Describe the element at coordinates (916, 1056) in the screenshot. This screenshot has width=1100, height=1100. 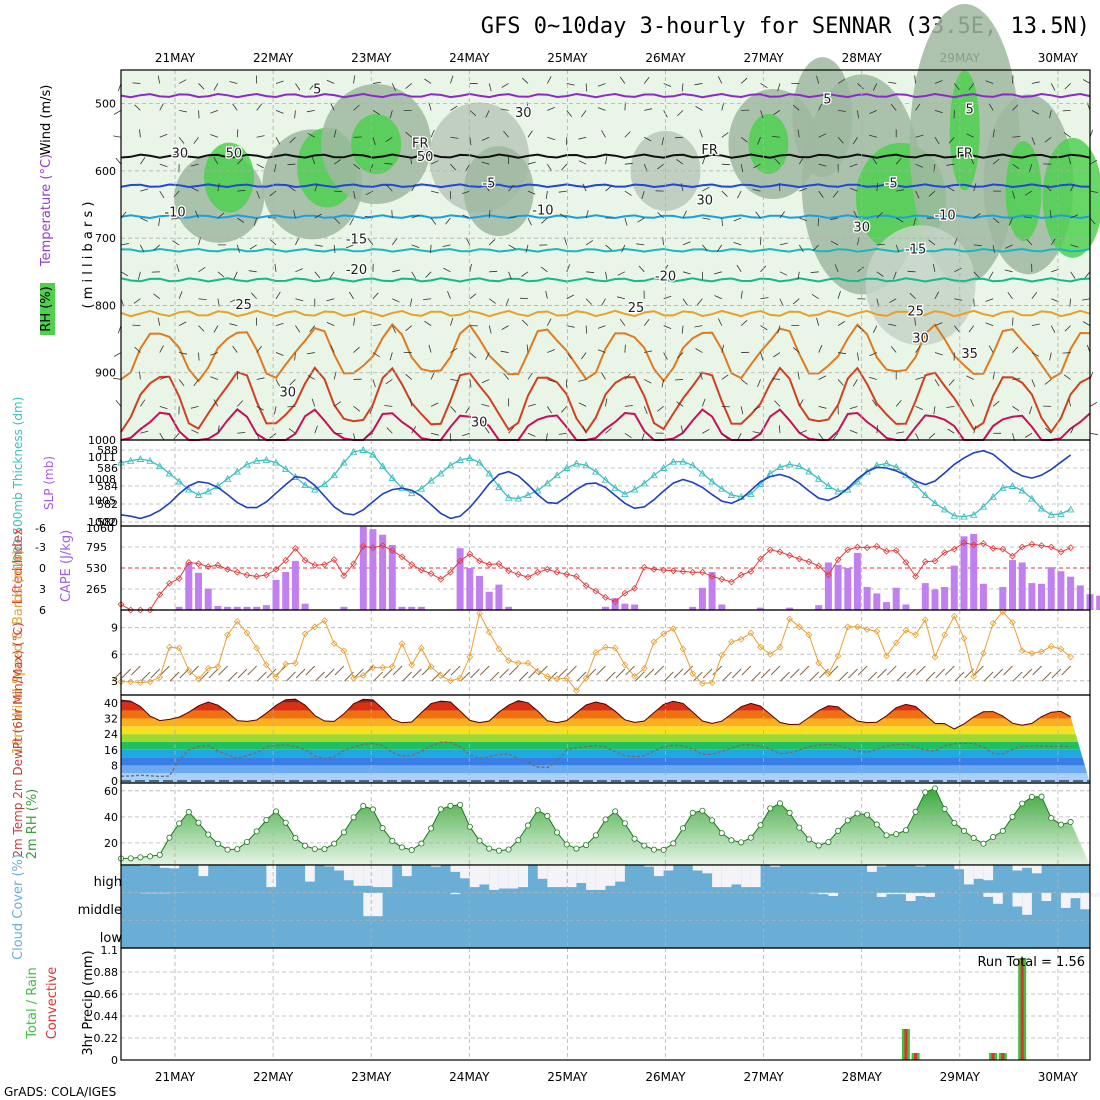
I see `precip-convective-bar` at that location.